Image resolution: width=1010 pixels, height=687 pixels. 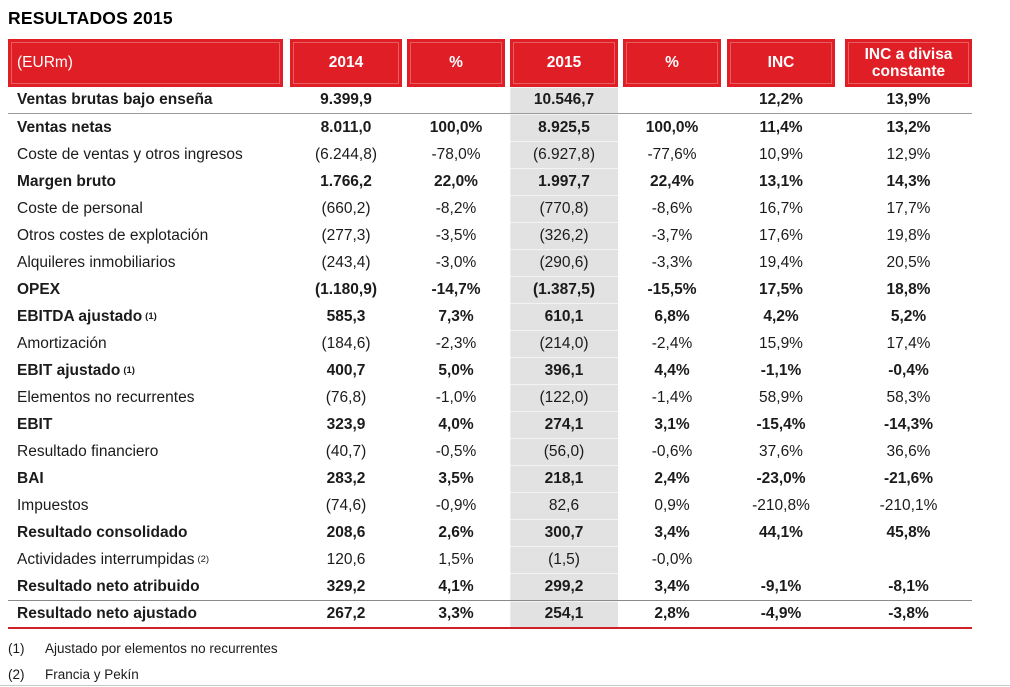 I want to click on cell-2014: (6.244,8), so click(x=346, y=154).